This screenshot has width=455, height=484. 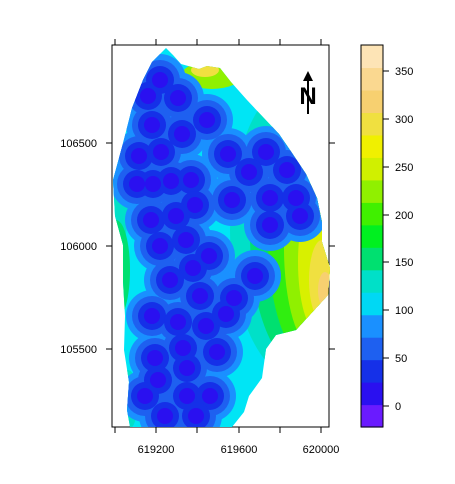 What do you see at coordinates (307, 96) in the screenshot?
I see `north-arrow-label: N` at bounding box center [307, 96].